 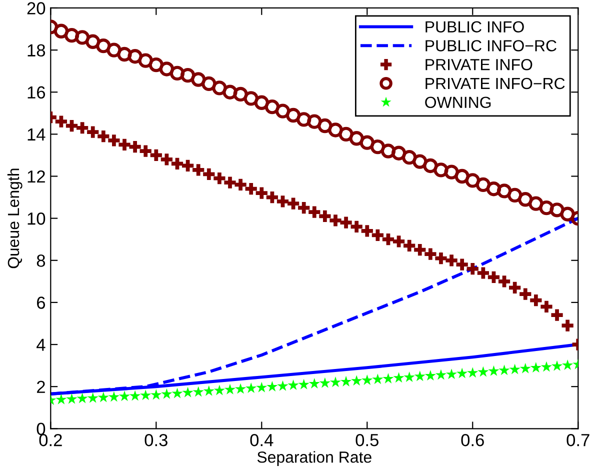 What do you see at coordinates (36, 8) in the screenshot?
I see `y-tick-label: 20` at bounding box center [36, 8].